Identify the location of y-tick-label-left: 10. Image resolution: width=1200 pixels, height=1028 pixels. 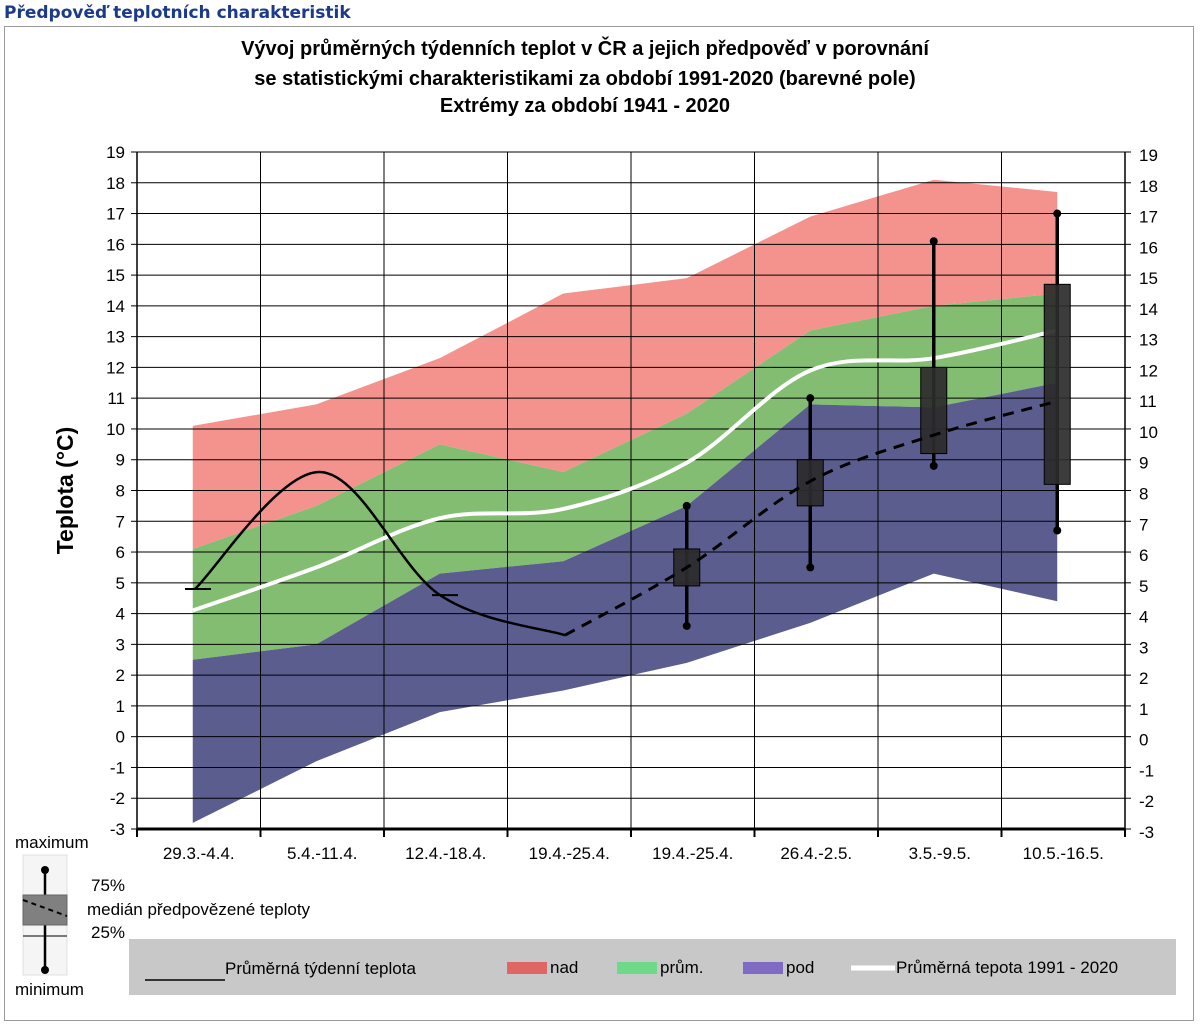
(115, 429).